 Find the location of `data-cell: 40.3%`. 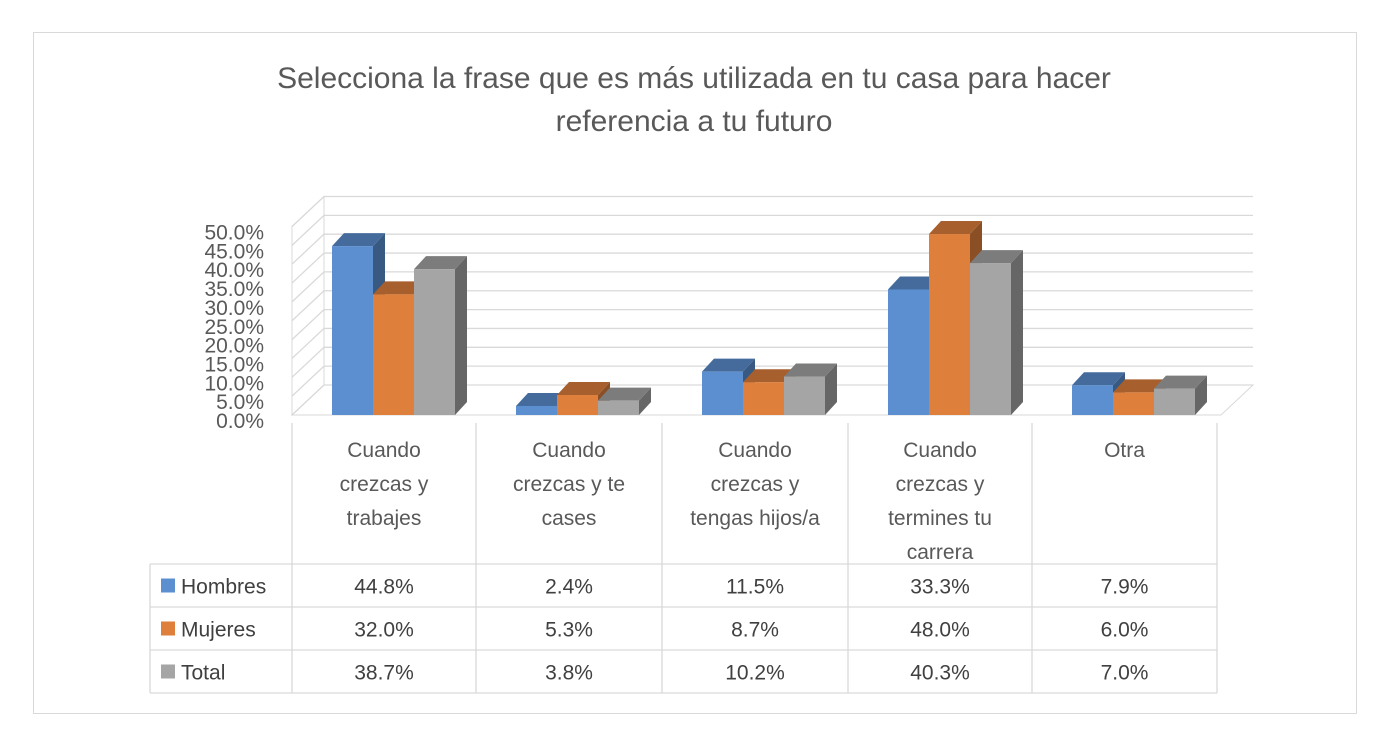

data-cell: 40.3% is located at coordinates (940, 673).